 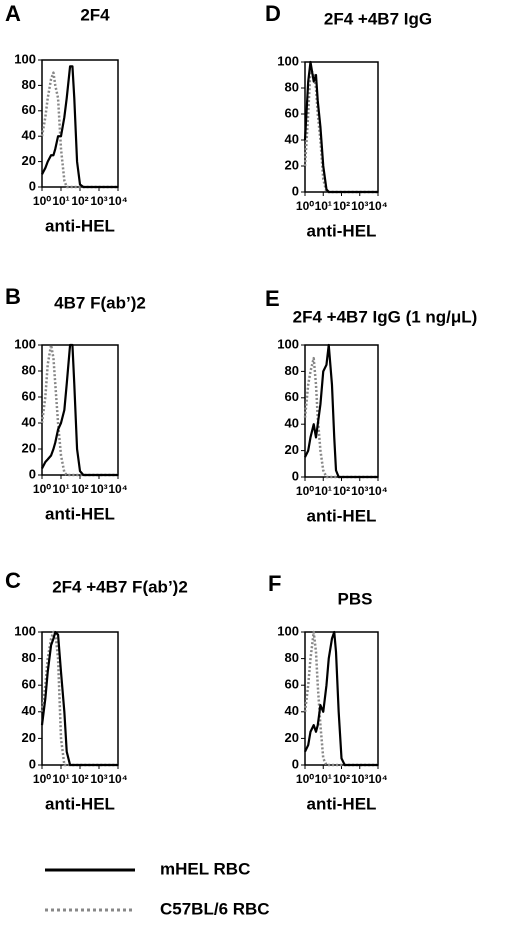 What do you see at coordinates (13, 580) in the screenshot?
I see `panel-letter: C` at bounding box center [13, 580].